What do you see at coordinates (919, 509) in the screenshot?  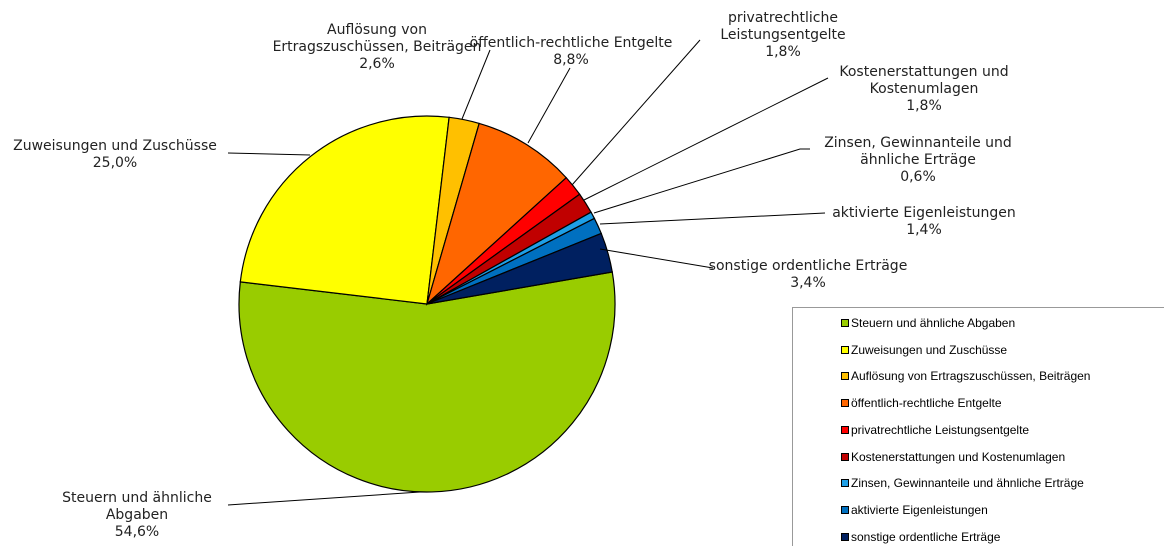 I see `legend-label: aktivierte Eigenleistungen` at bounding box center [919, 509].